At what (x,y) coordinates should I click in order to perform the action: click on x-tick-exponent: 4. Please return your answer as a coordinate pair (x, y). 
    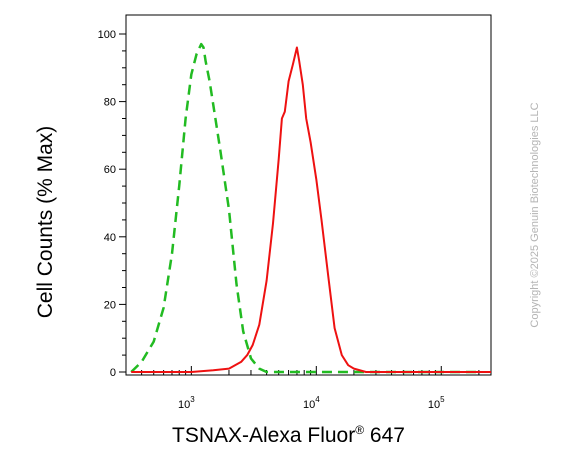
    Looking at the image, I should click on (317, 399).